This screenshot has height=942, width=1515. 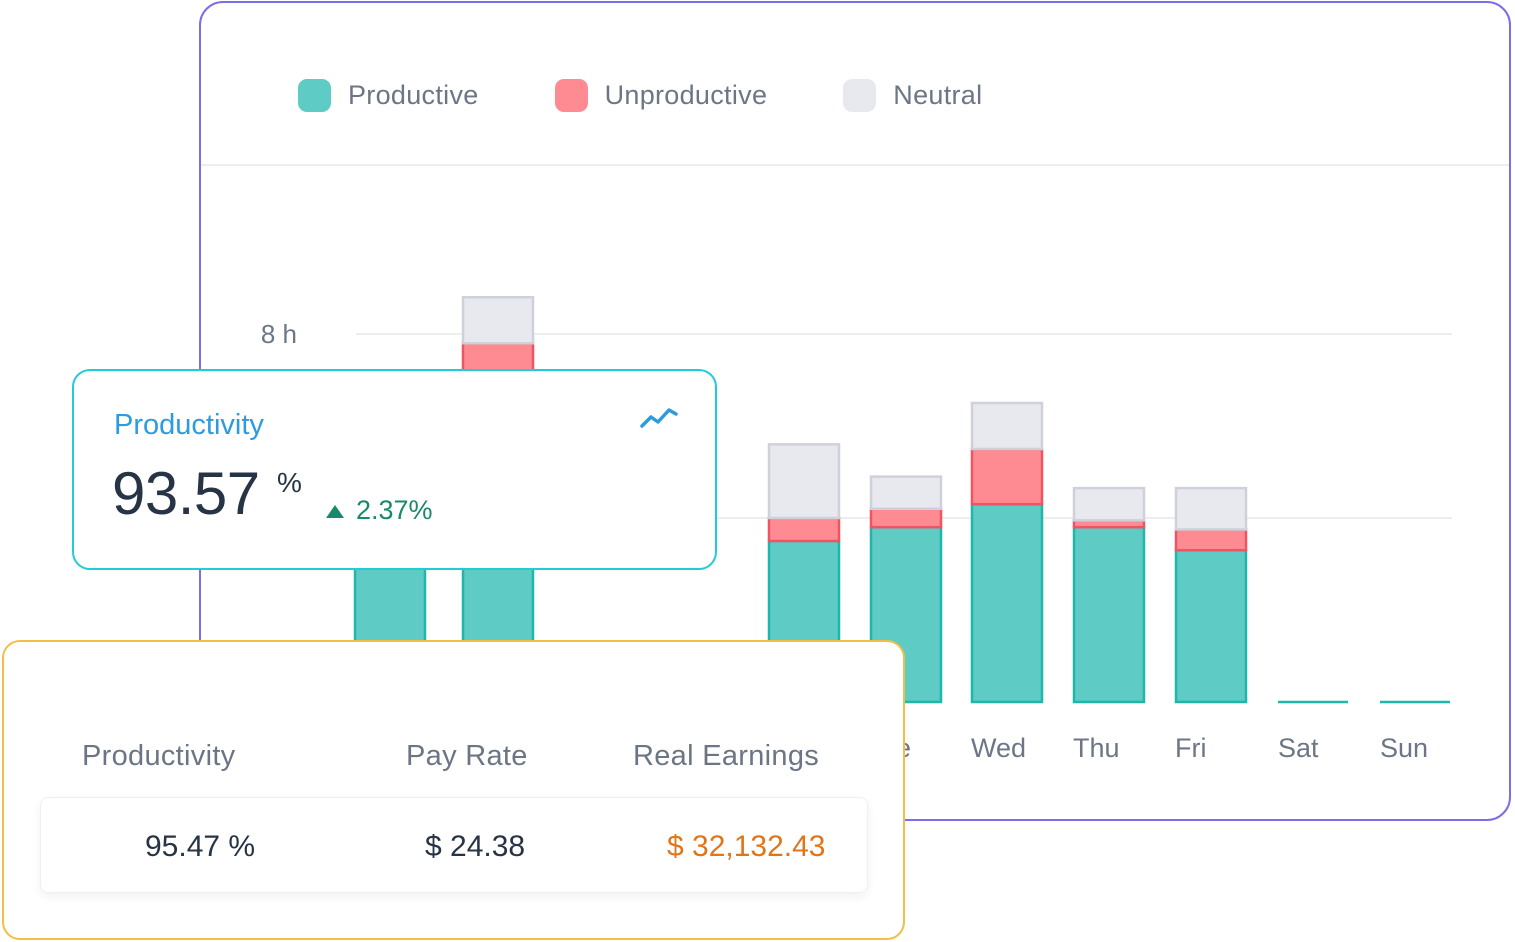 I want to click on bar-fri-productive, so click(x=1211, y=626).